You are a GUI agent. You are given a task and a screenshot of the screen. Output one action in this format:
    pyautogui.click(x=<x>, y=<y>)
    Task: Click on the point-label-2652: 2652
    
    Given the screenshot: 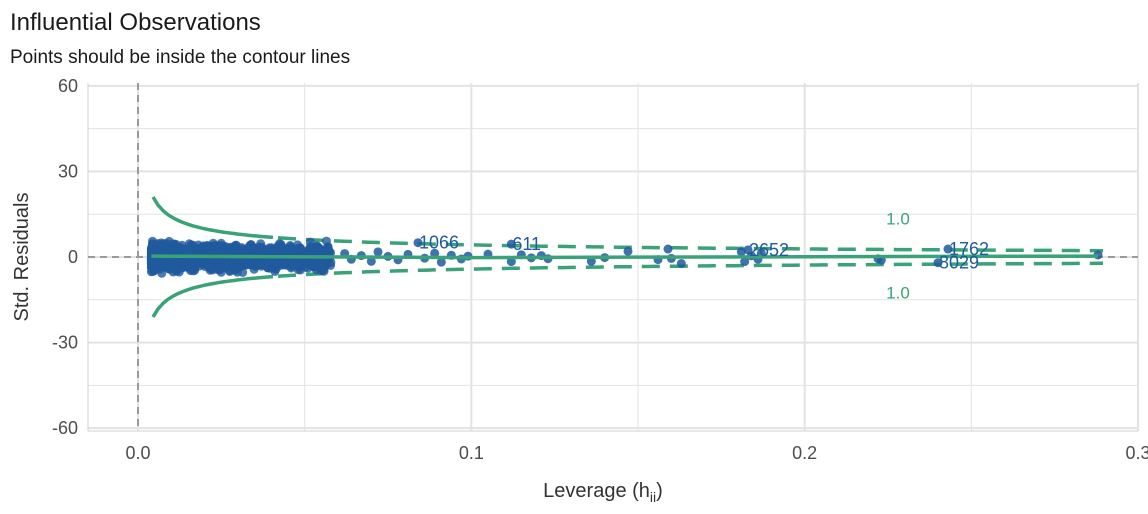 What is the action you would take?
    pyautogui.click(x=769, y=250)
    